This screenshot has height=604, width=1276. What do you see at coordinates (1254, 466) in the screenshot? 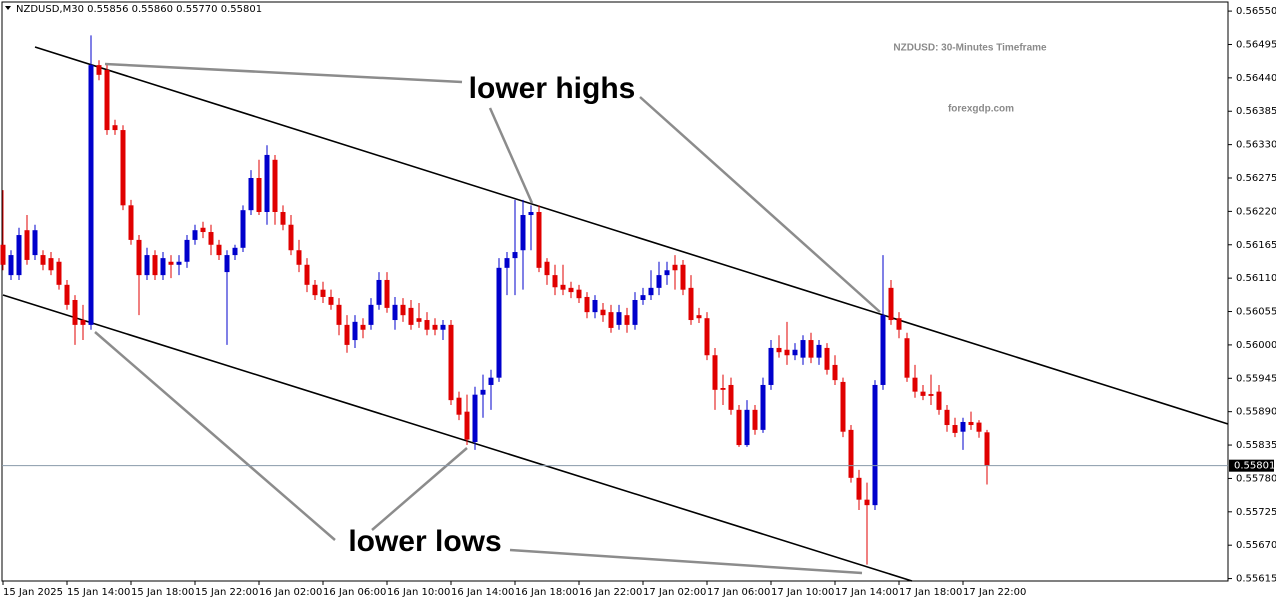
I see `current-price-label: 0.55801` at bounding box center [1254, 466].